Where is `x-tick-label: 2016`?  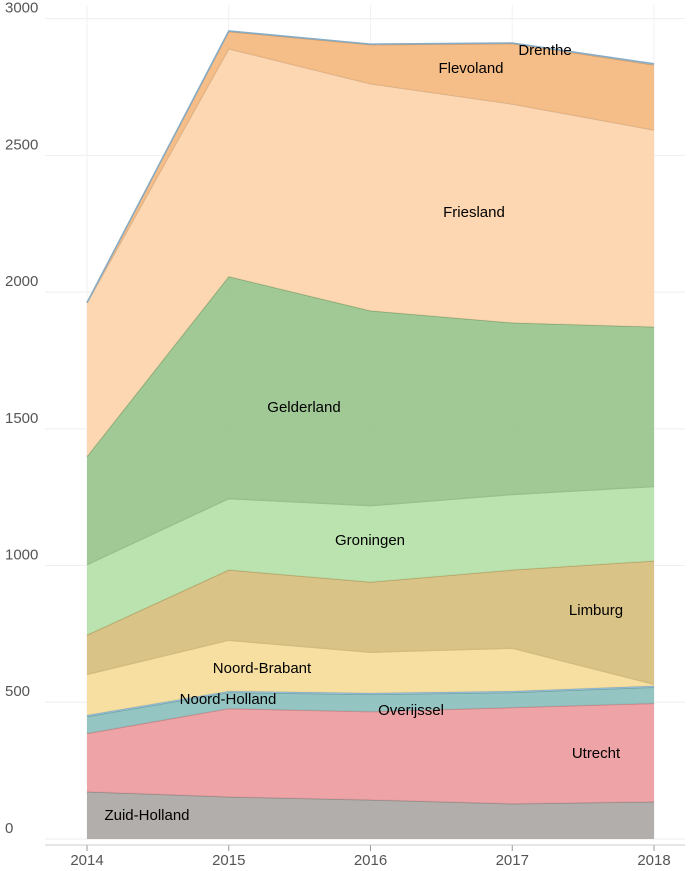 x-tick-label: 2016 is located at coordinates (370, 860).